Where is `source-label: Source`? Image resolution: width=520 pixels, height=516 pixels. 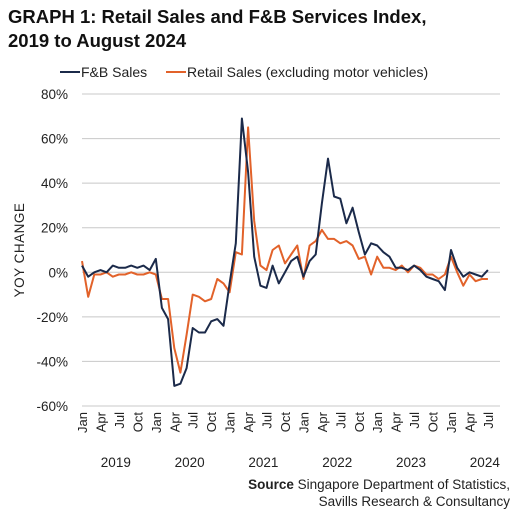
source-label: Source is located at coordinates (271, 484).